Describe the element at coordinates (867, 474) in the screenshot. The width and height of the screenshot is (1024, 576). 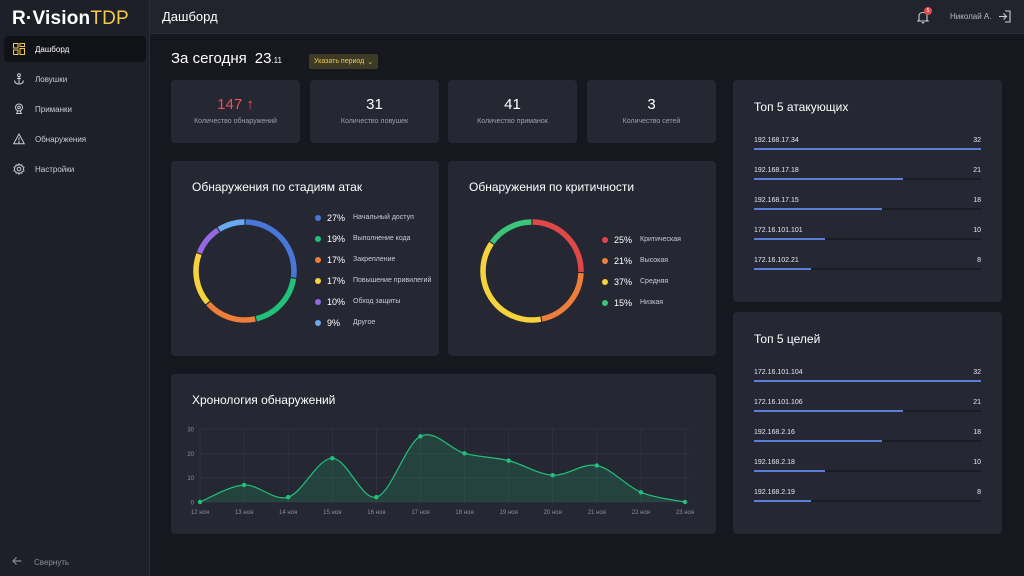
I see `top-row: 192.168.2.18 10` at that location.